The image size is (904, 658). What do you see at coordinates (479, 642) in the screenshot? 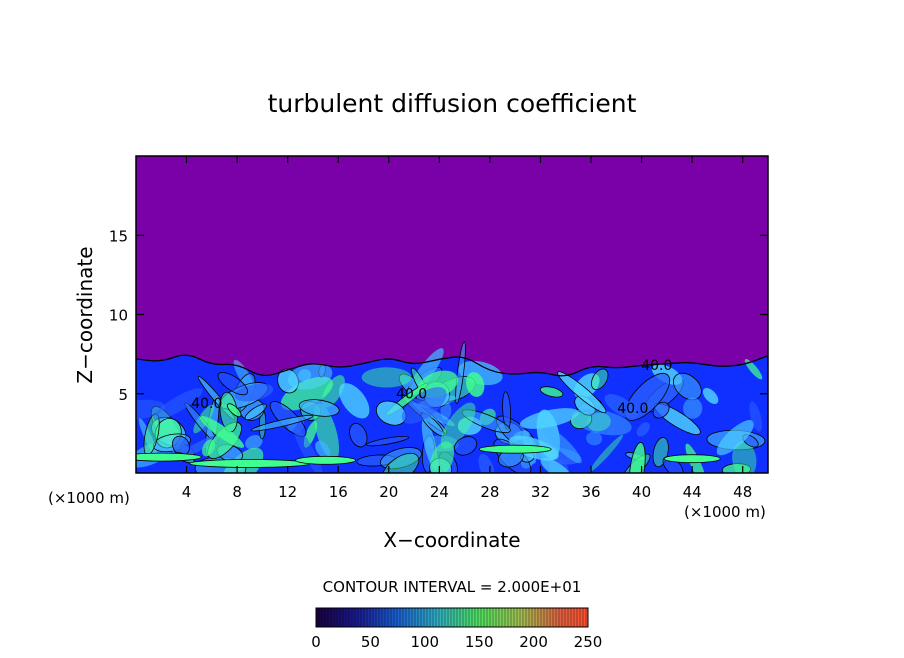
I see `colorbar-tick-label: 150` at bounding box center [479, 642].